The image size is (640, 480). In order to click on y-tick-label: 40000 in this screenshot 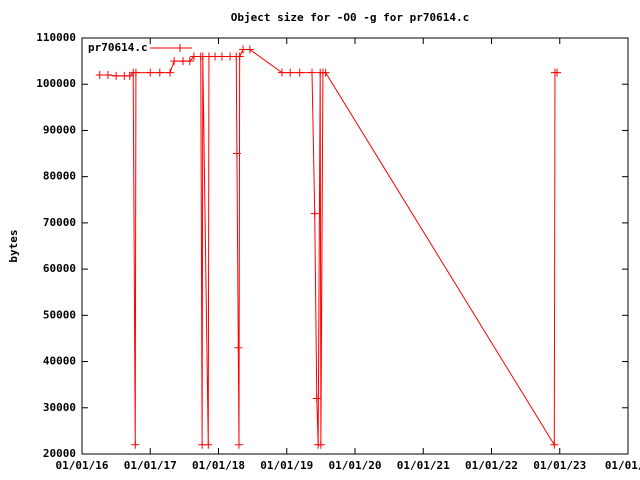, I will do `click(59, 361)`.